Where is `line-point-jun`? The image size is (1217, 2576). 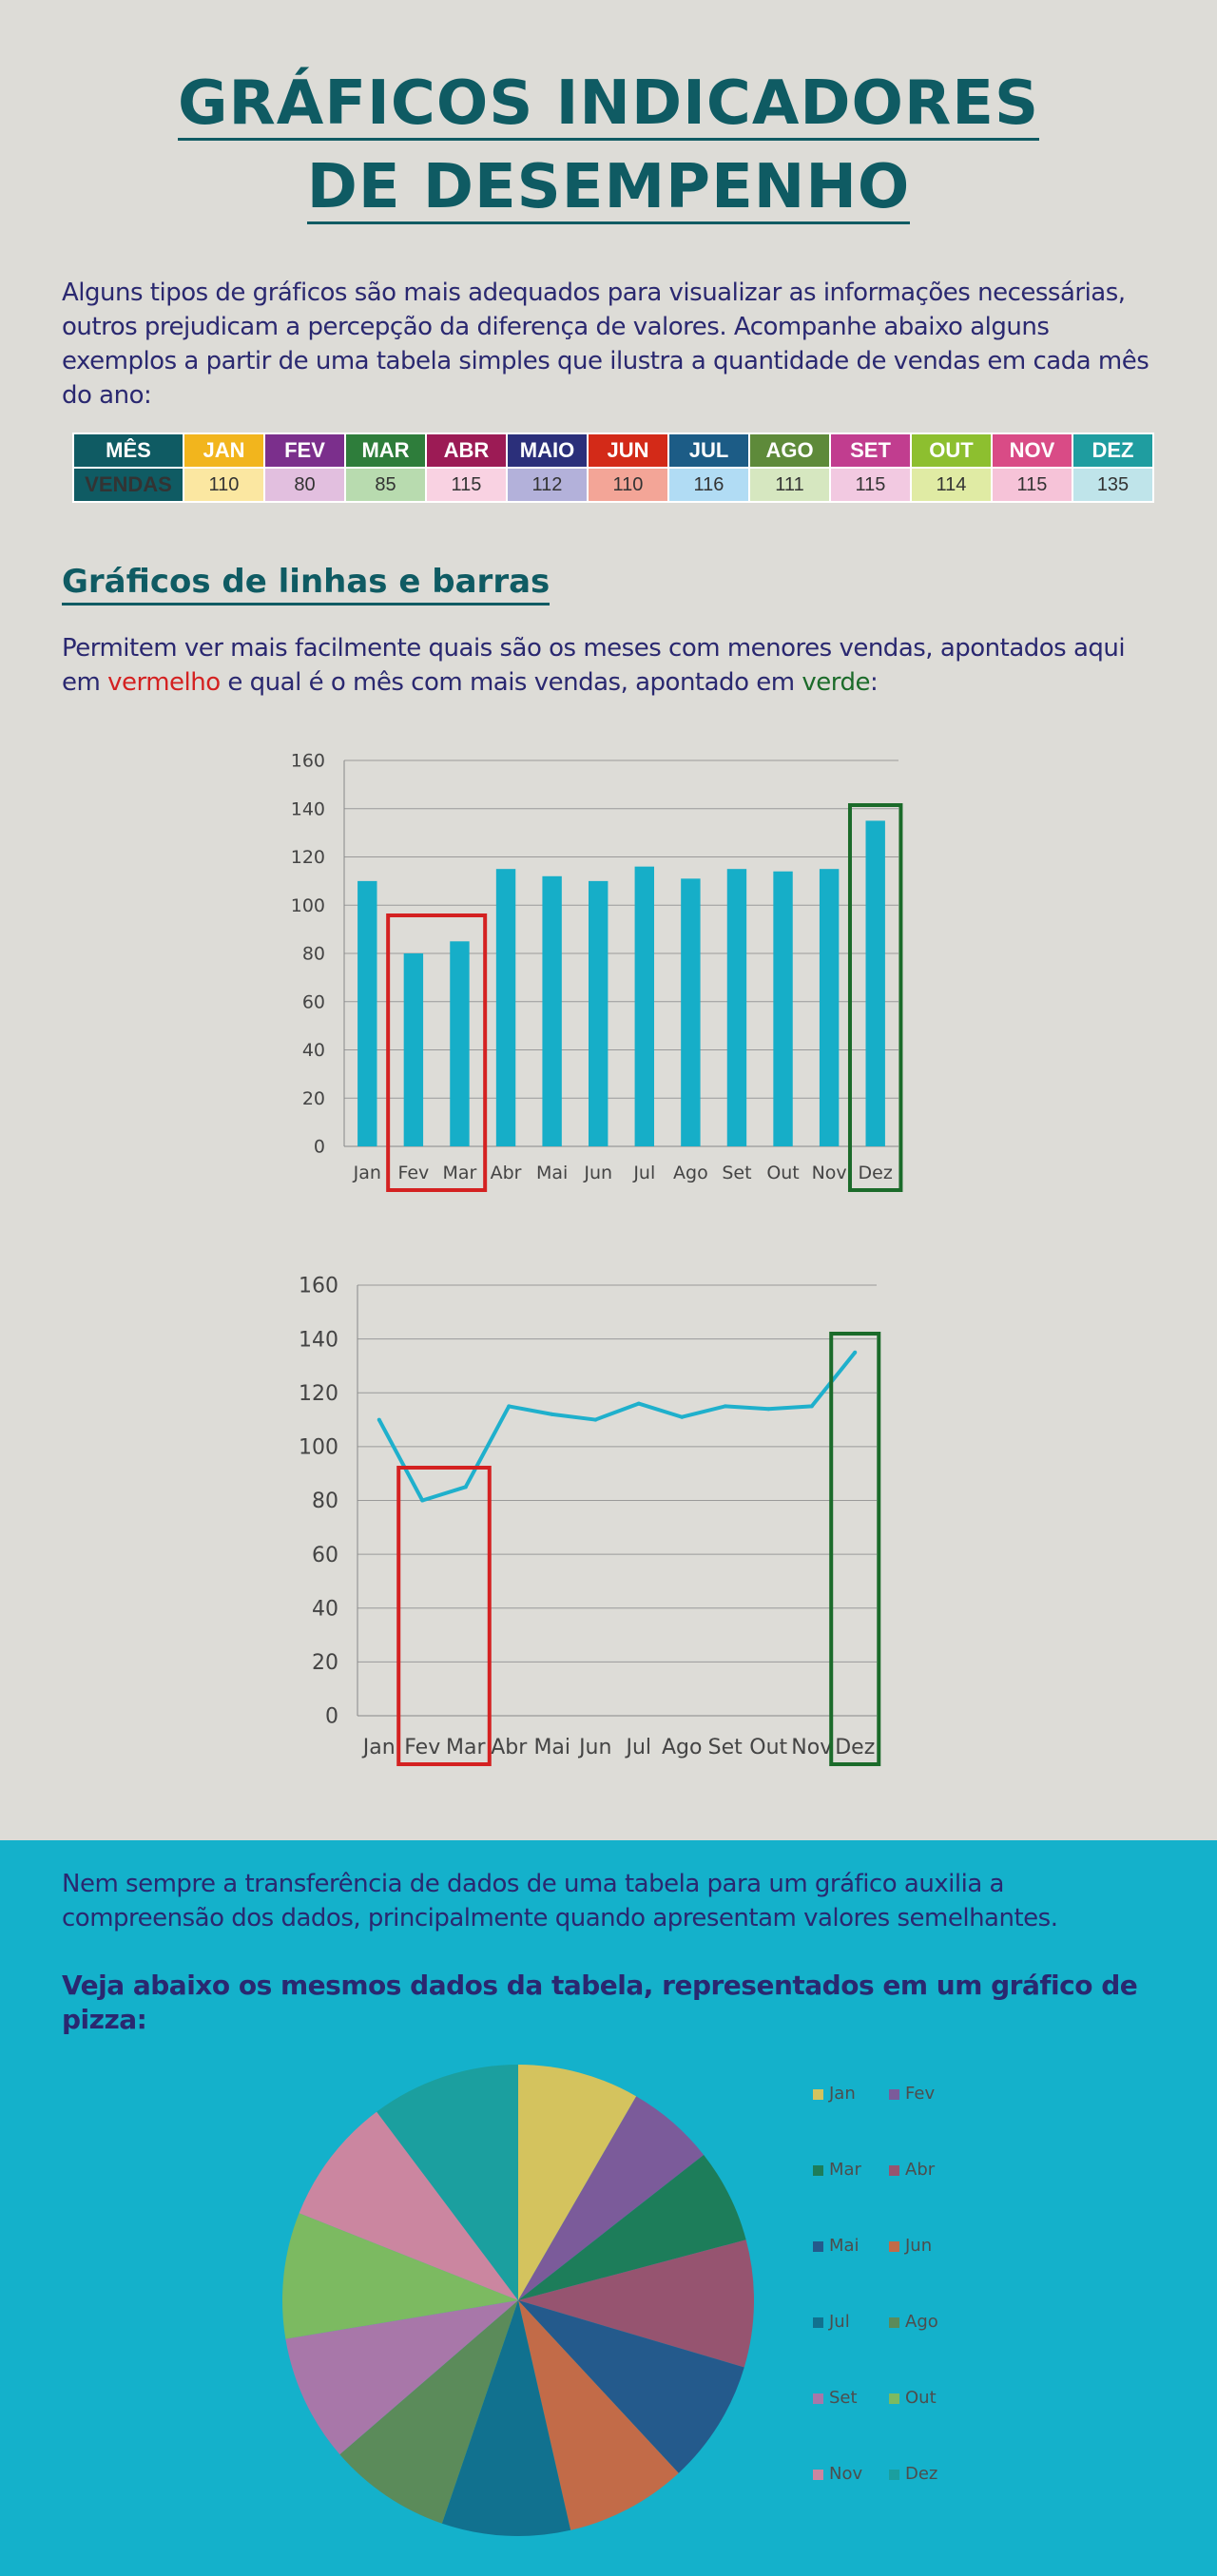 line-point-jun is located at coordinates (595, 1420).